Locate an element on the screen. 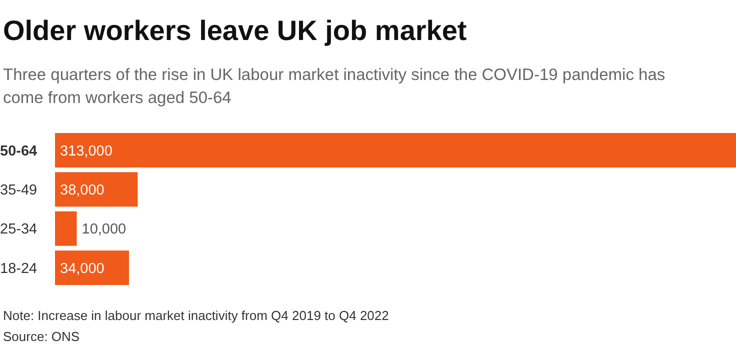 Image resolution: width=736 pixels, height=349 pixels. data-label: 34,000 is located at coordinates (82, 268).